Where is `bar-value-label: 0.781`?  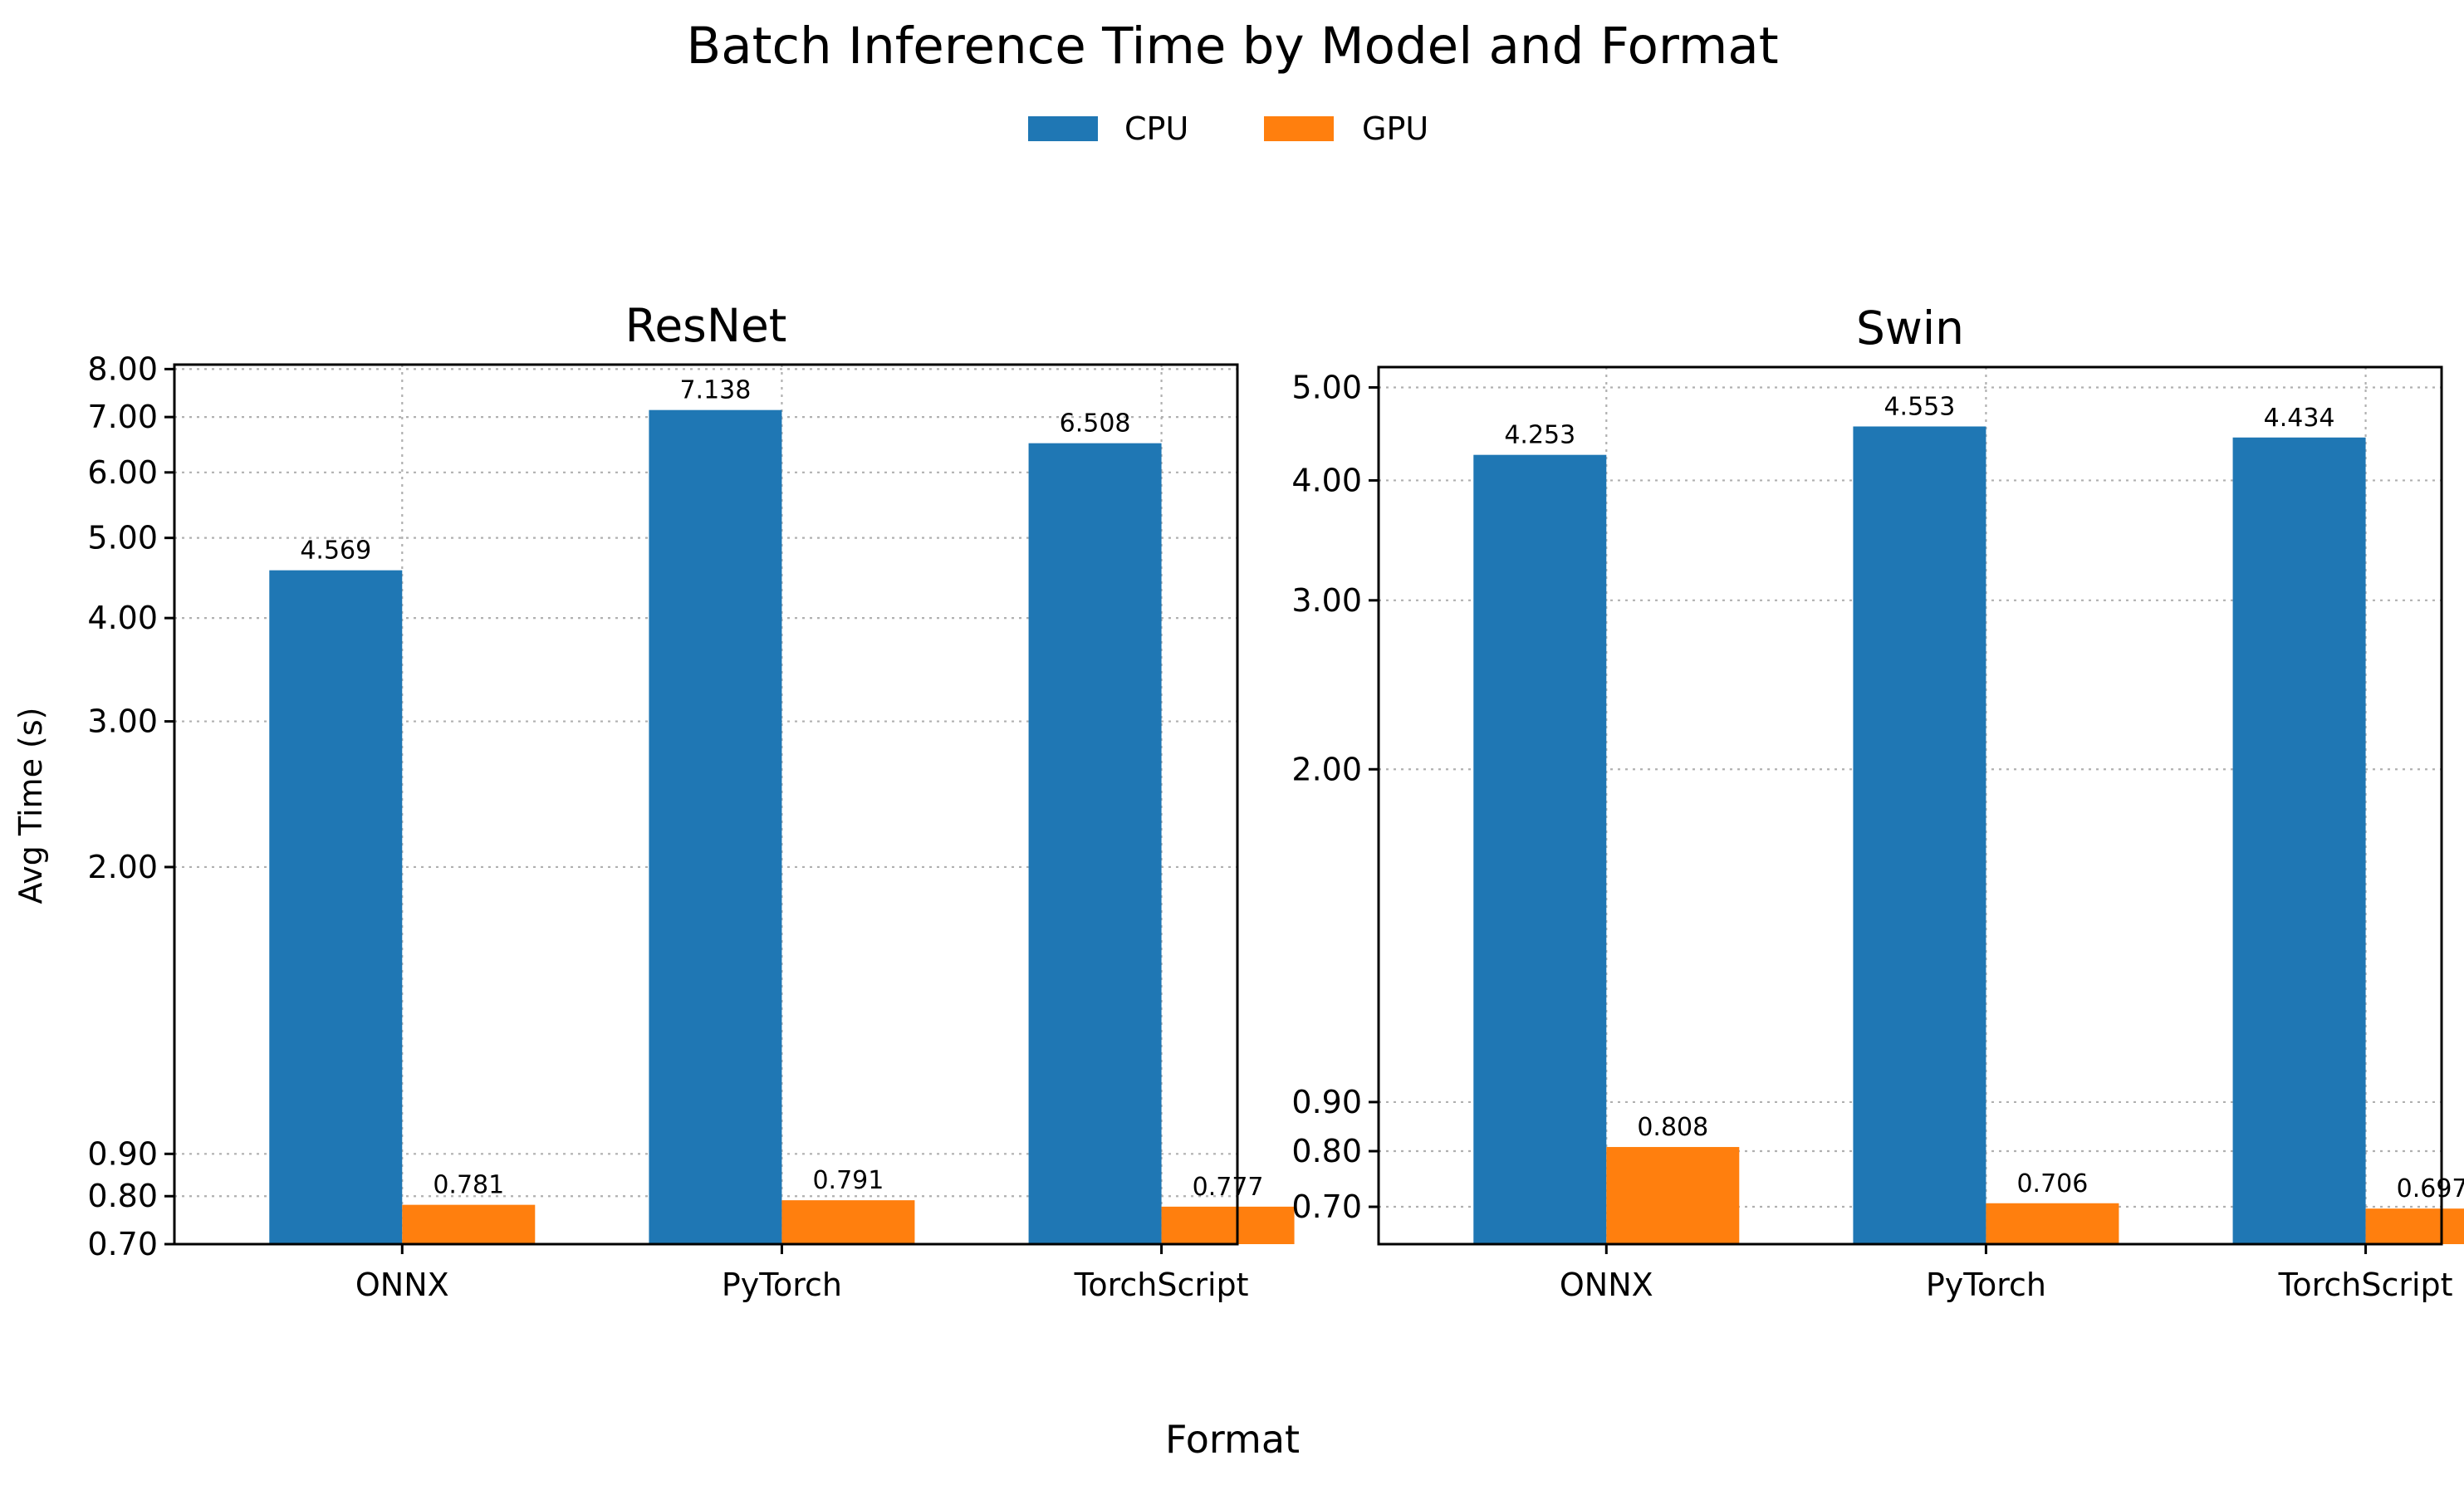 bar-value-label: 0.781 is located at coordinates (468, 1185).